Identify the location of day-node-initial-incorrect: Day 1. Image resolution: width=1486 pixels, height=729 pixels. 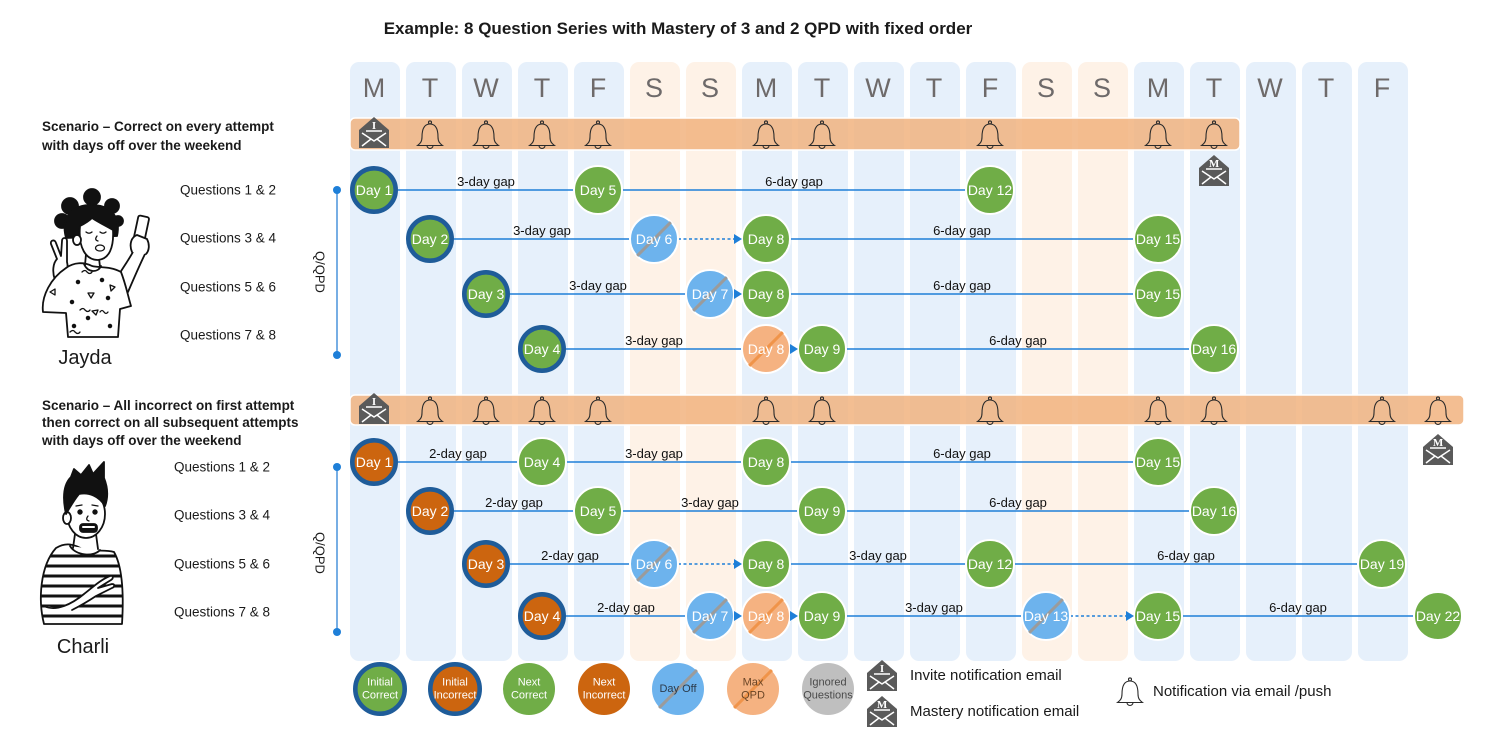
(373, 461).